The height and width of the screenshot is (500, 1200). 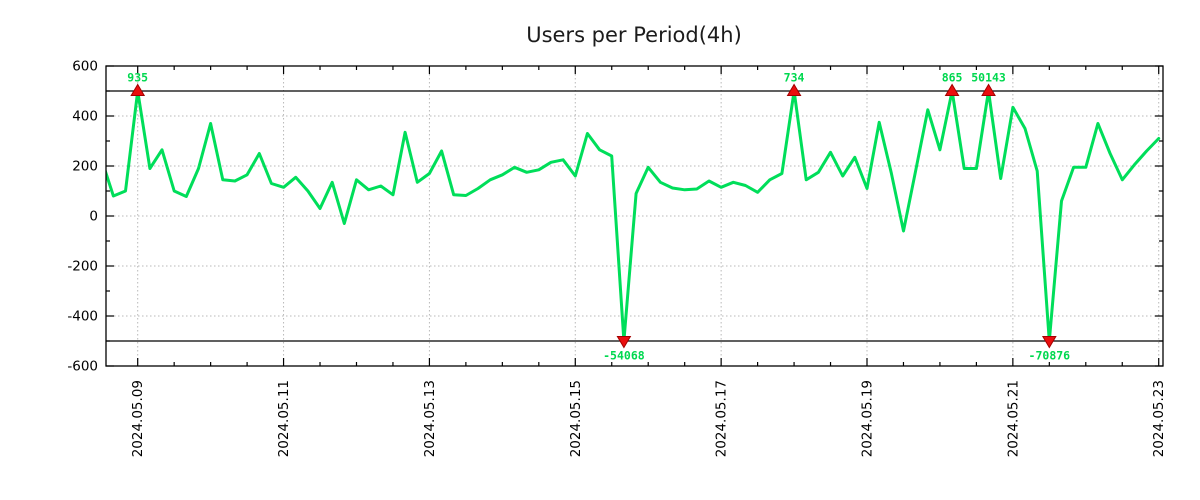 I want to click on peak-value-label: 734, so click(x=794, y=78).